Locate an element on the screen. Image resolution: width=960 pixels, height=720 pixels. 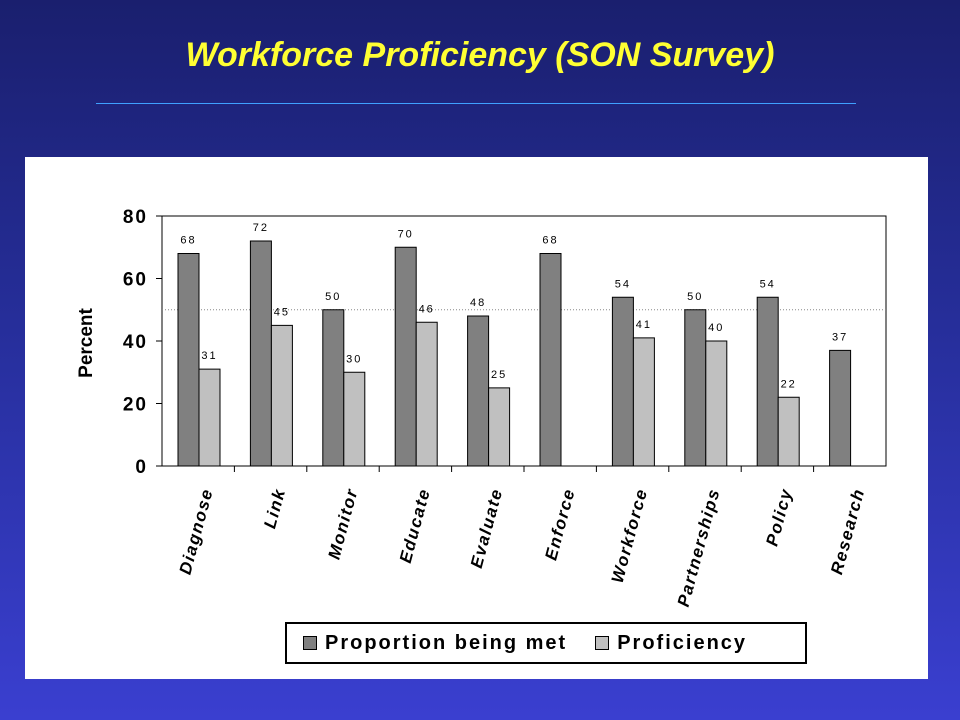
bar-proficiency-workforce is located at coordinates (643, 402).